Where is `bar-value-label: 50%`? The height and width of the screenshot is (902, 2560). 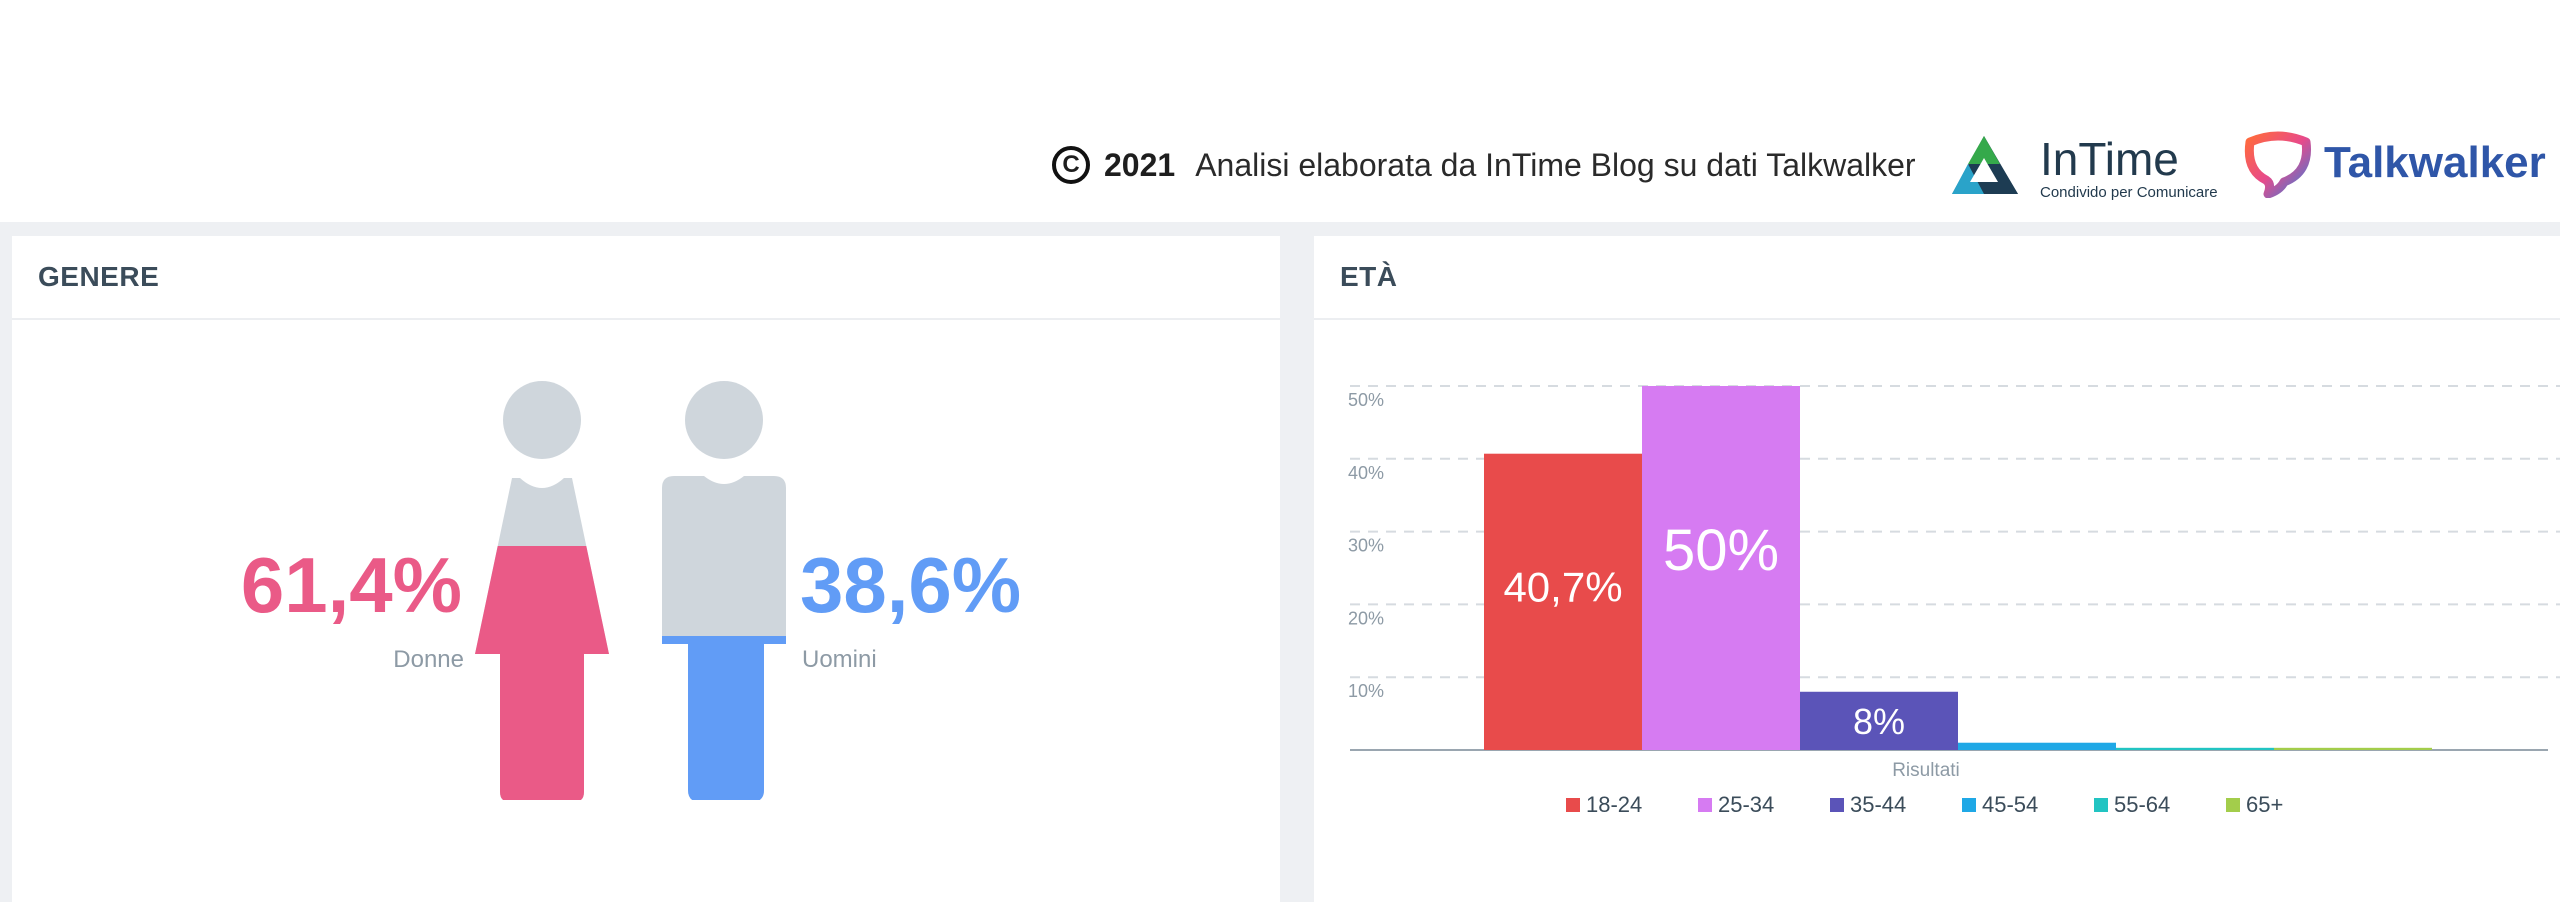
bar-value-label: 50% is located at coordinates (1721, 550).